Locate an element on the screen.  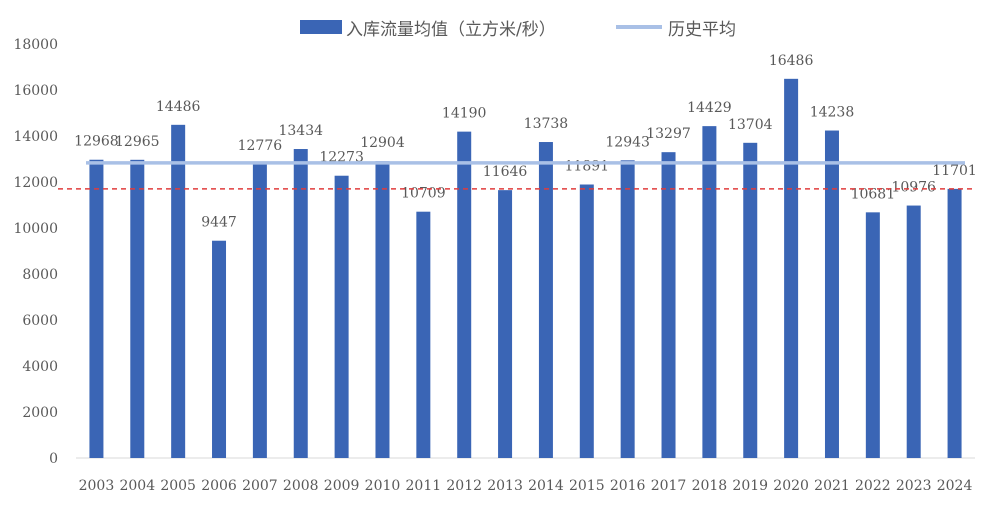
legend-line-label: 历史平均 is located at coordinates (702, 29).